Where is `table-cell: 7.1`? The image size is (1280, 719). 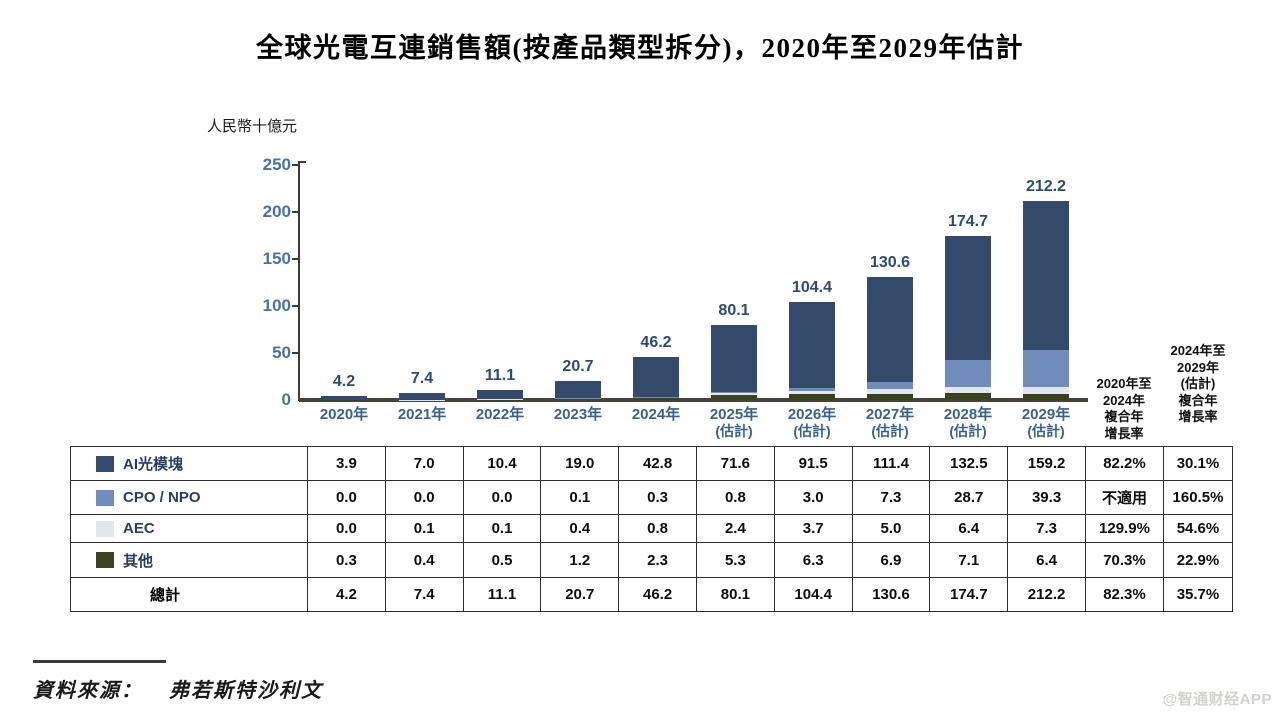
table-cell: 7.1 is located at coordinates (969, 560).